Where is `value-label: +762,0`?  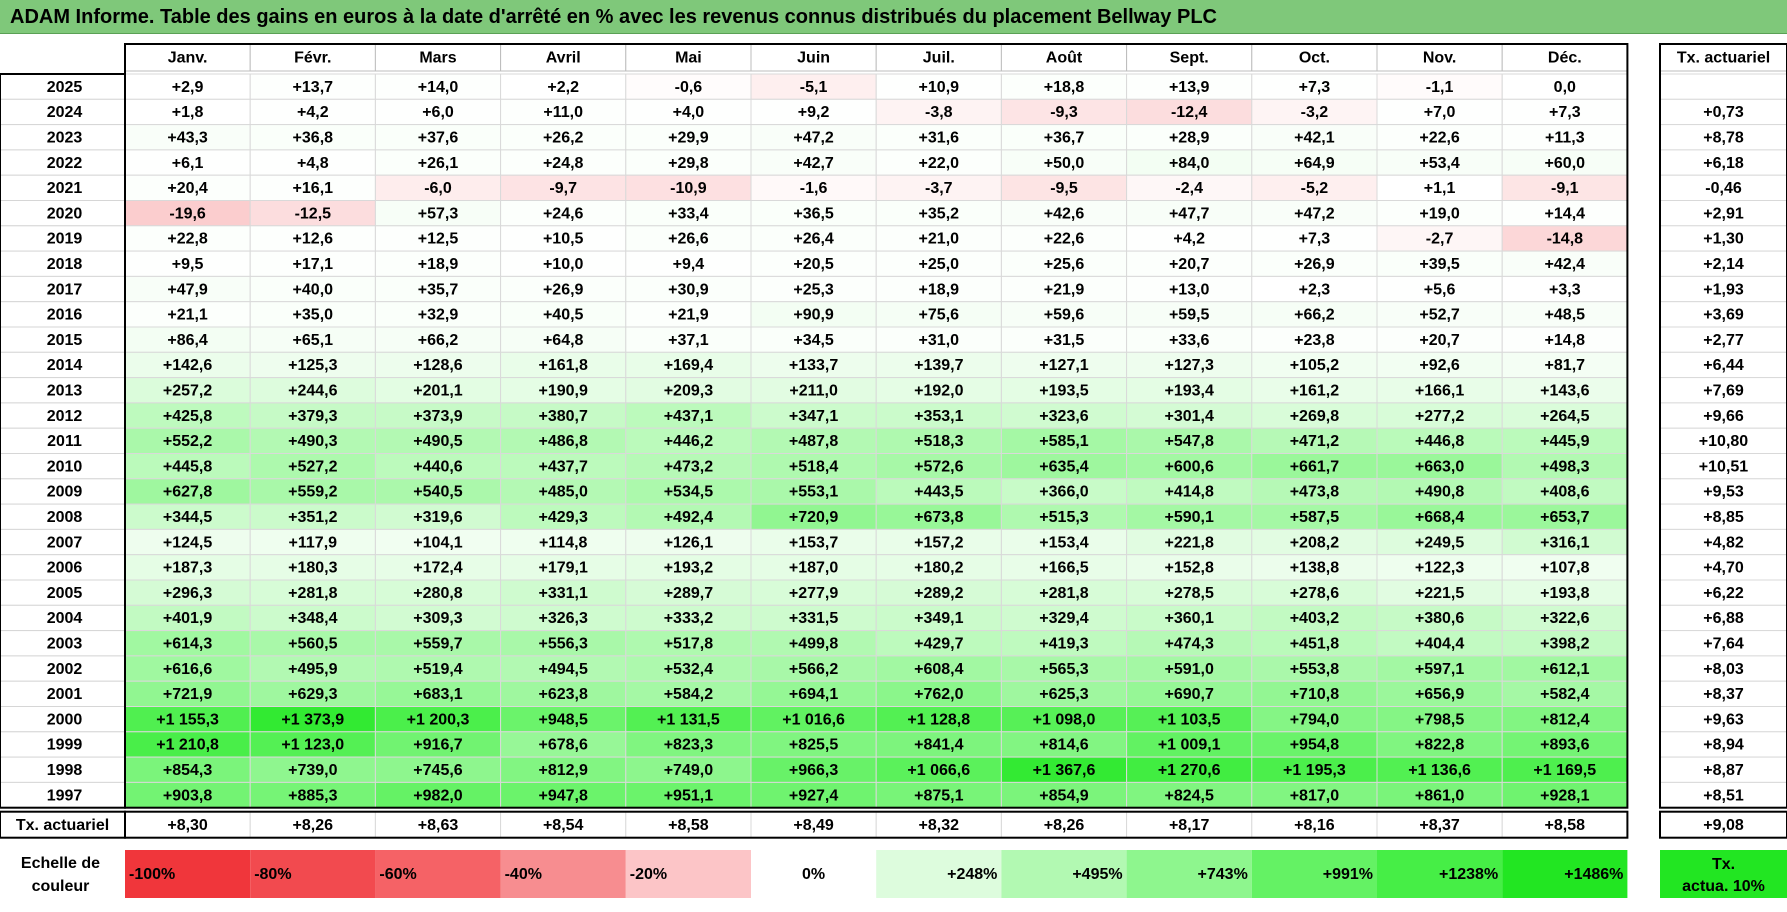 value-label: +762,0 is located at coordinates (938, 694).